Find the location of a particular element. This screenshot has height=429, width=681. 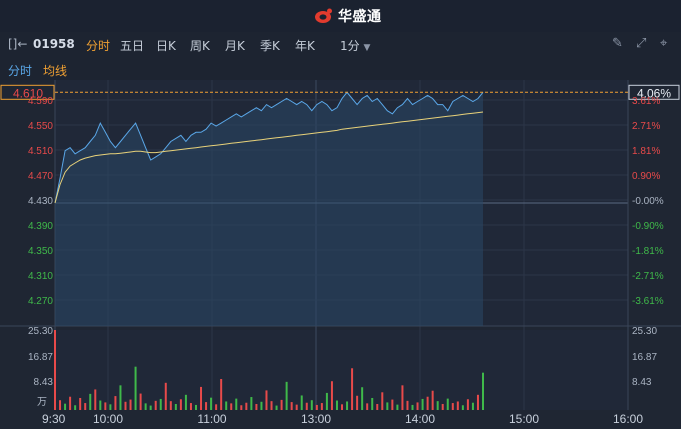

pct-tick-label: -1.81% is located at coordinates (648, 251).